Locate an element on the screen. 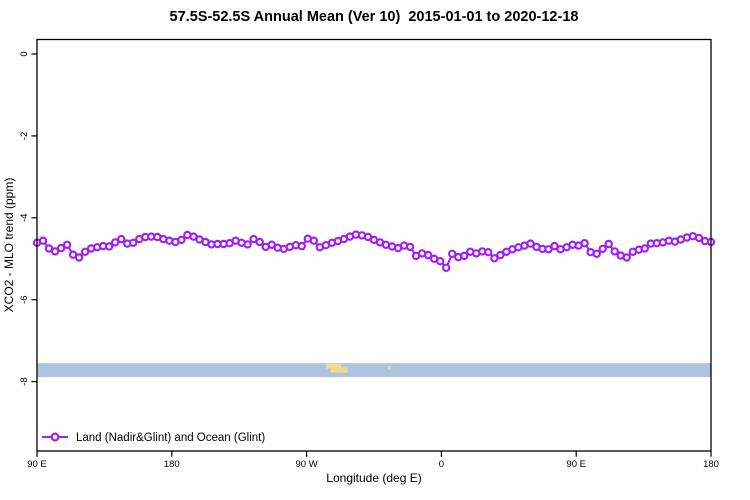  y-axis: 0 -2 -4 -6 -8 is located at coordinates (28, 218).